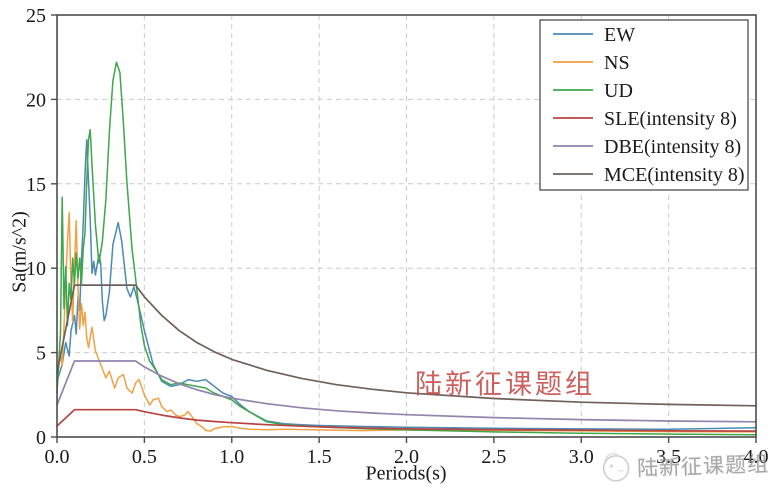 Image resolution: width=777 pixels, height=495 pixels. Describe the element at coordinates (617, 63) in the screenshot. I see `legend-label: NS` at that location.